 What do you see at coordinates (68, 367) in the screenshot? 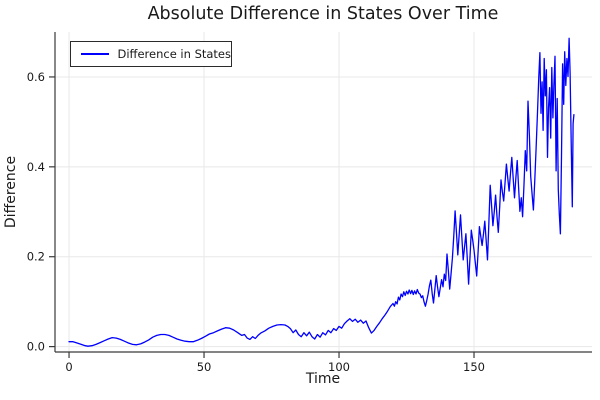
I see `x-tick-label: 0` at bounding box center [68, 367].